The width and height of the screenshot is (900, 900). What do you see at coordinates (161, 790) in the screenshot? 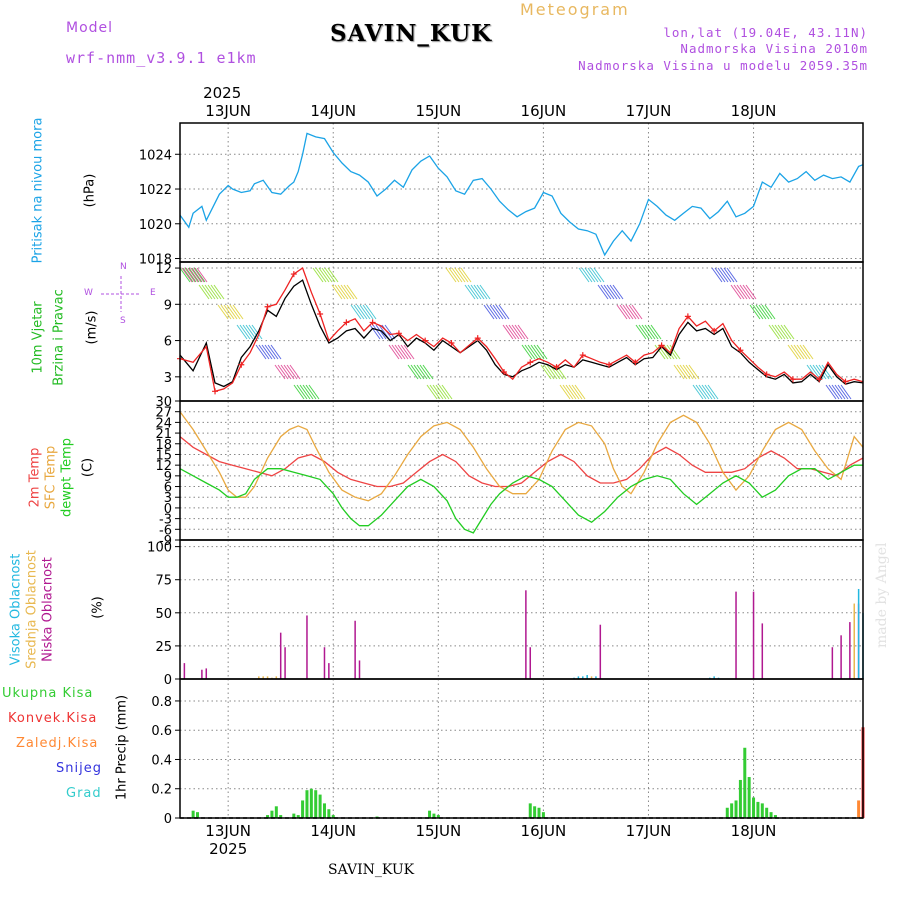
I see `y-tick-label: 0.2` at bounding box center [161, 790].